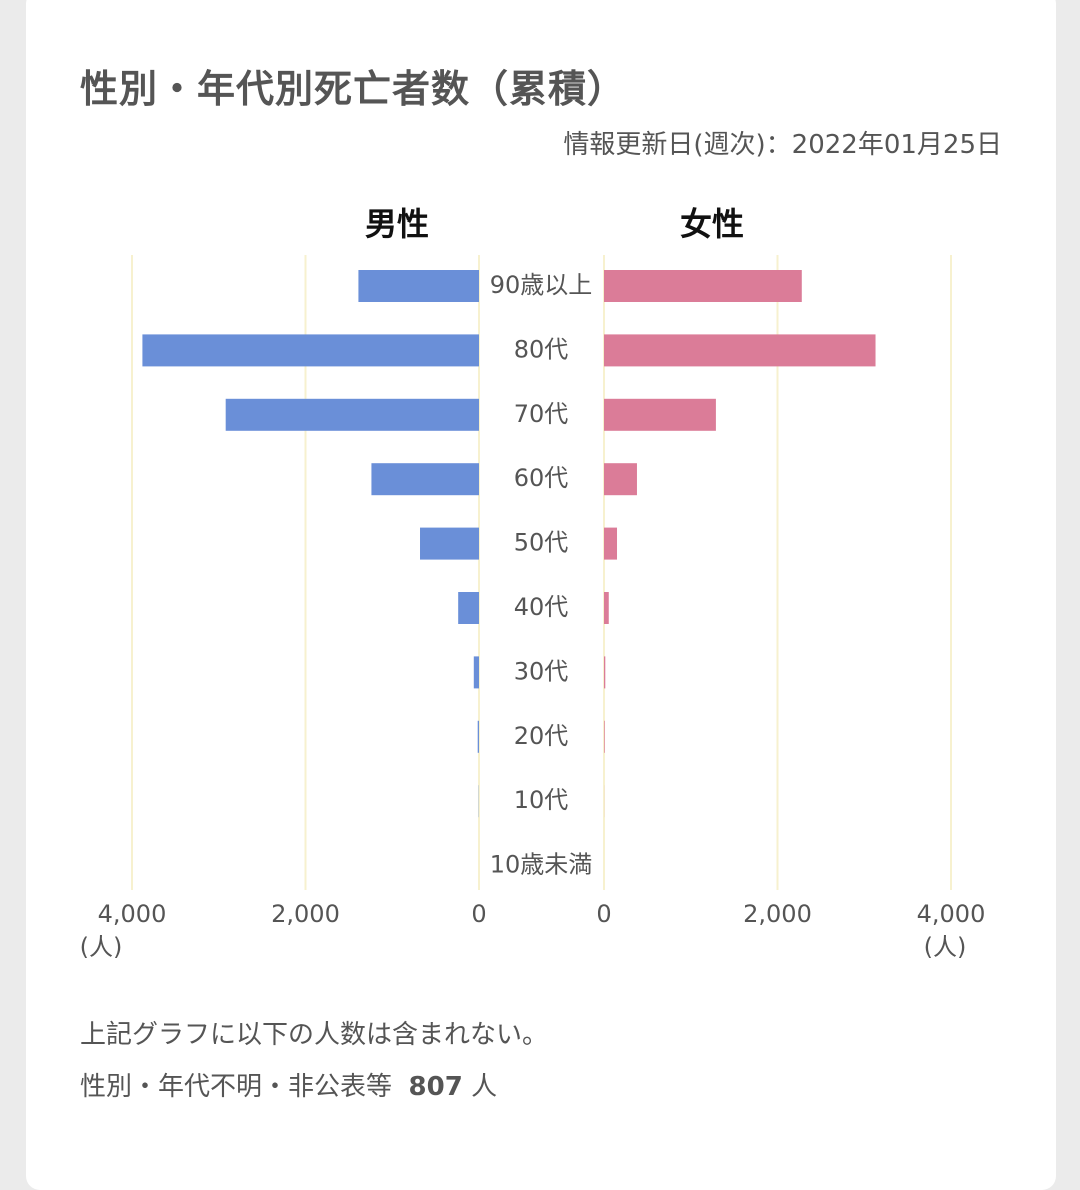 This screenshot has height=1190, width=1080. I want to click on category-label: 40代, so click(541, 607).